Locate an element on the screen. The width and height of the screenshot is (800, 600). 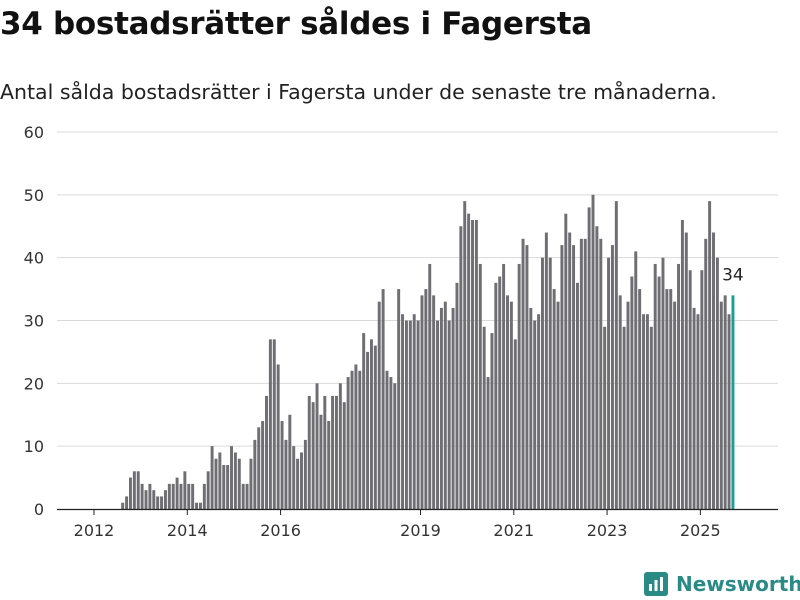
y-tick-label: 30 is located at coordinates (34, 321).